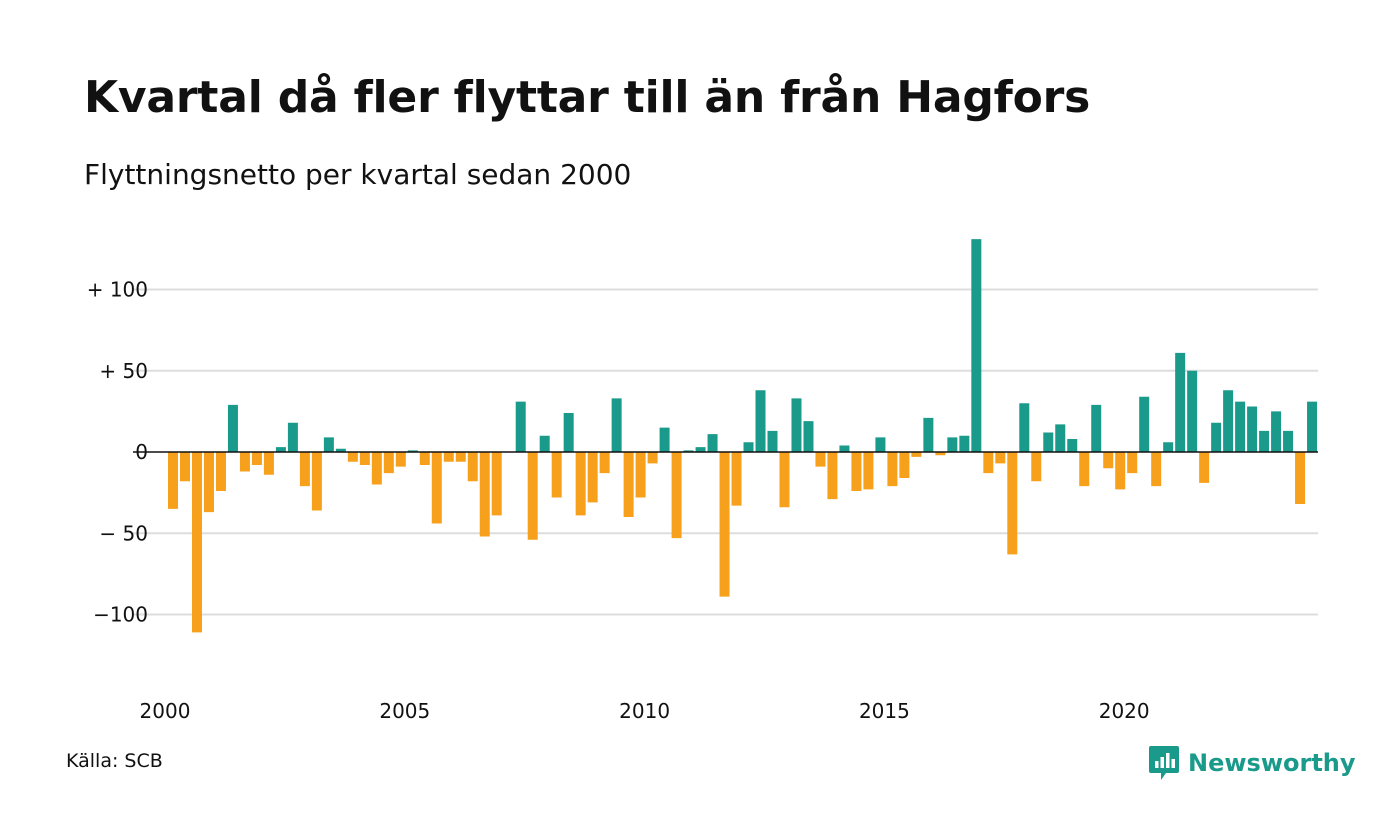 This screenshot has width=1400, height=840. I want to click on newsworthy-logo-icon, so click(1164, 763).